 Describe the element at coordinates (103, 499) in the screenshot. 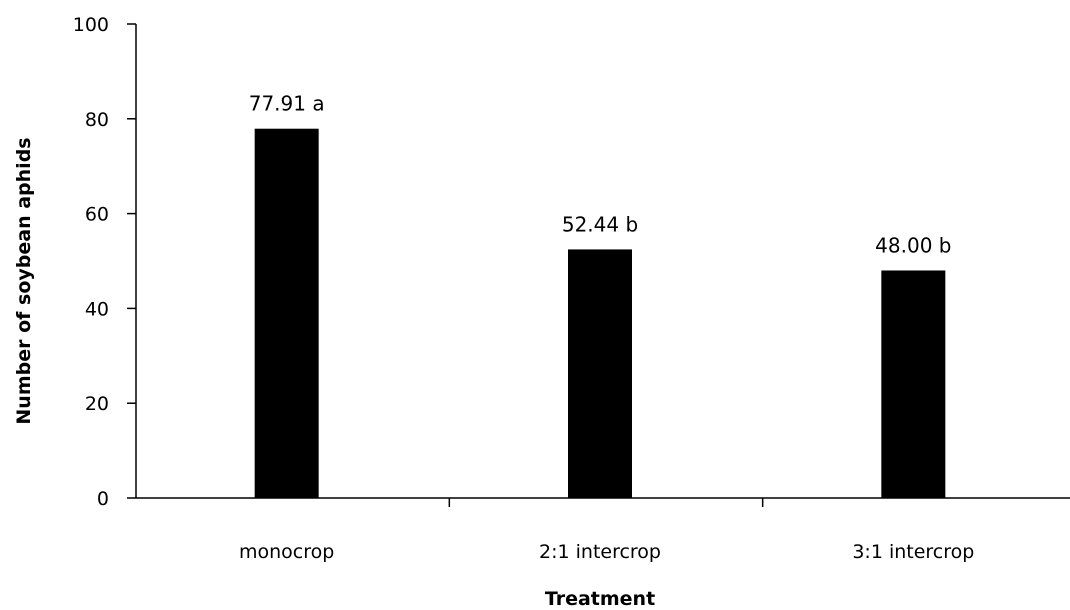

I see `y-tick-label: 0` at that location.